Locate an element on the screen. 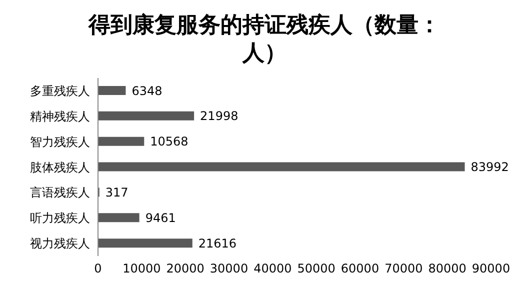 This screenshot has width=529, height=296. x-tick-label: 50000 is located at coordinates (316, 269).